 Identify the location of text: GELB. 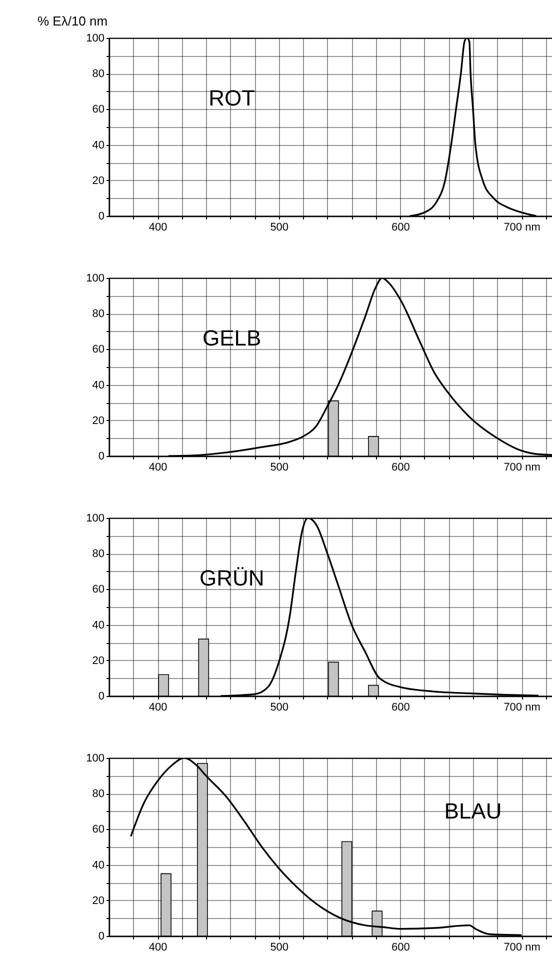
(232, 338).